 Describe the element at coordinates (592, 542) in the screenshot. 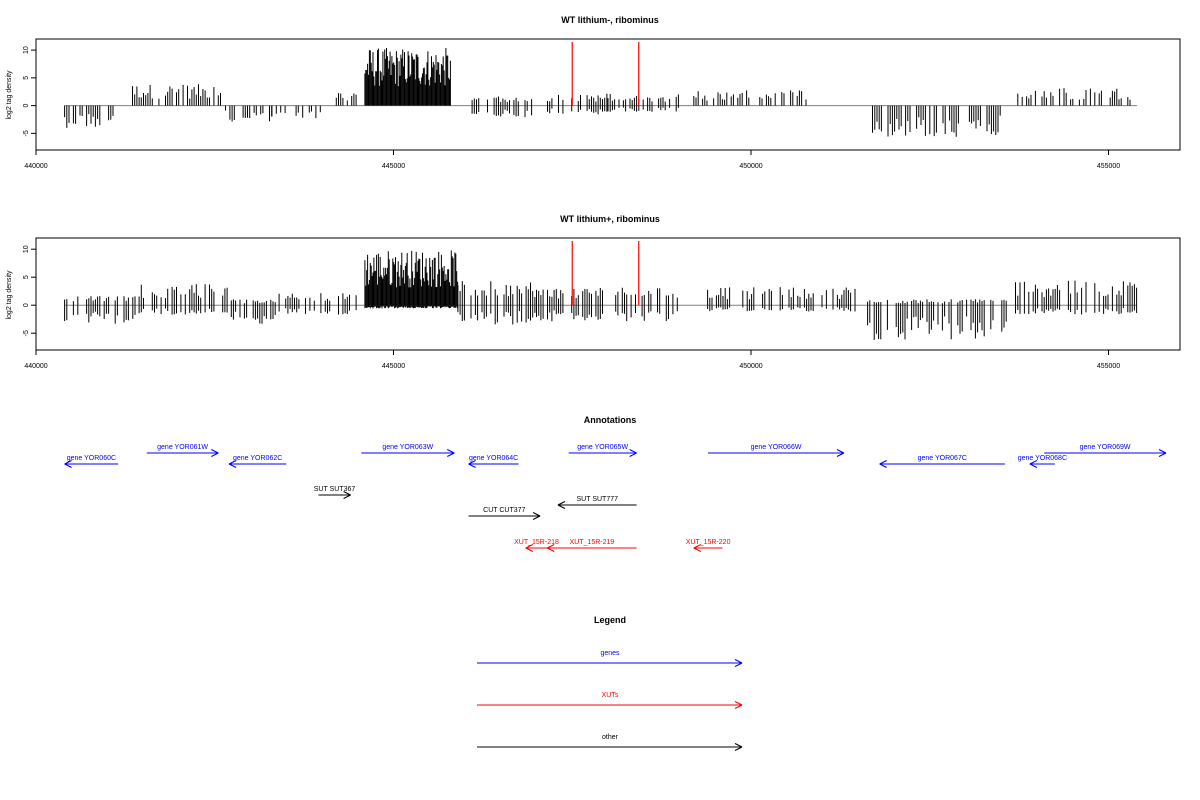

I see `annotation-label: XUT_15R-219` at that location.